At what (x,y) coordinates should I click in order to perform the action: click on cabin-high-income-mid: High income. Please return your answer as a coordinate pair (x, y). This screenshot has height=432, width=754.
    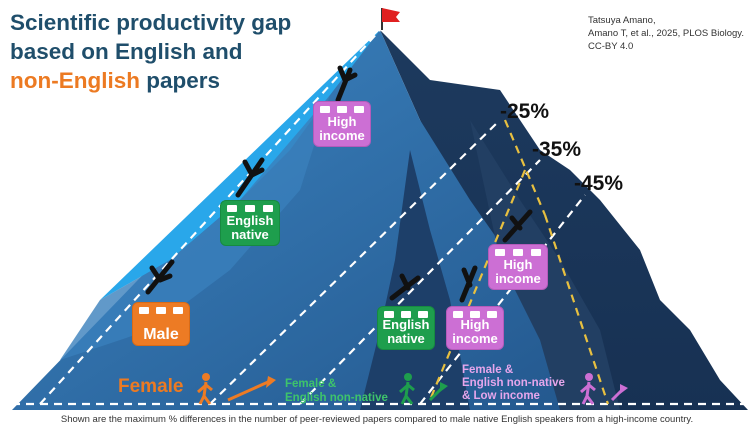
    Looking at the image, I should click on (475, 328).